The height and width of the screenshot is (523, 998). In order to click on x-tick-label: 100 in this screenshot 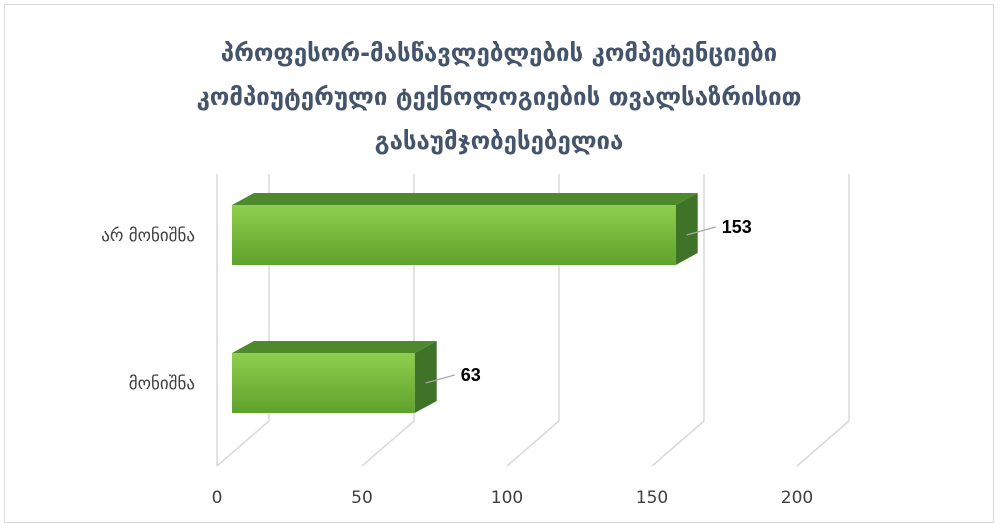, I will do `click(507, 498)`.